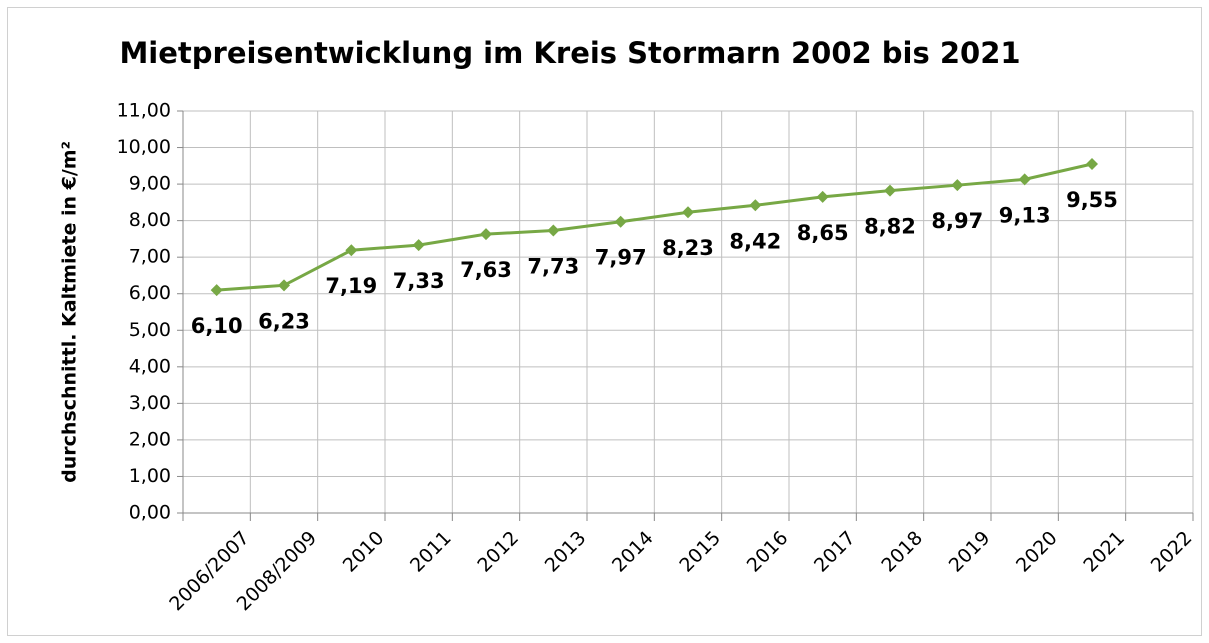 The height and width of the screenshot is (643, 1209). Describe the element at coordinates (150, 439) in the screenshot. I see `y-tick-label: 2,00` at that location.